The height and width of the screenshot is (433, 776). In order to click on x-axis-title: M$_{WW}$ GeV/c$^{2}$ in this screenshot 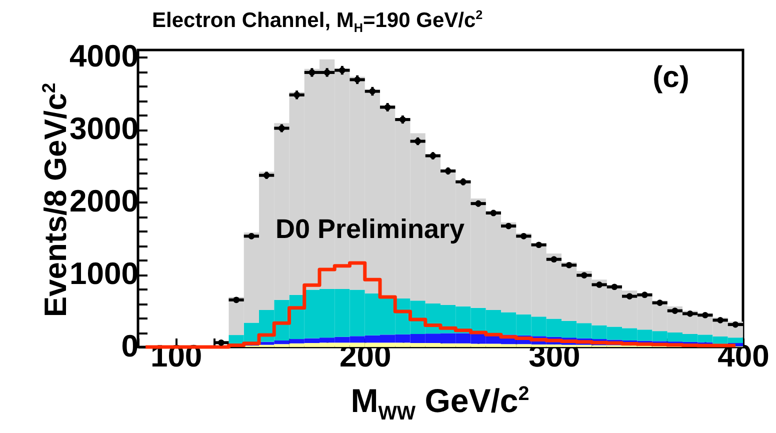, I will do `click(440, 404)`.